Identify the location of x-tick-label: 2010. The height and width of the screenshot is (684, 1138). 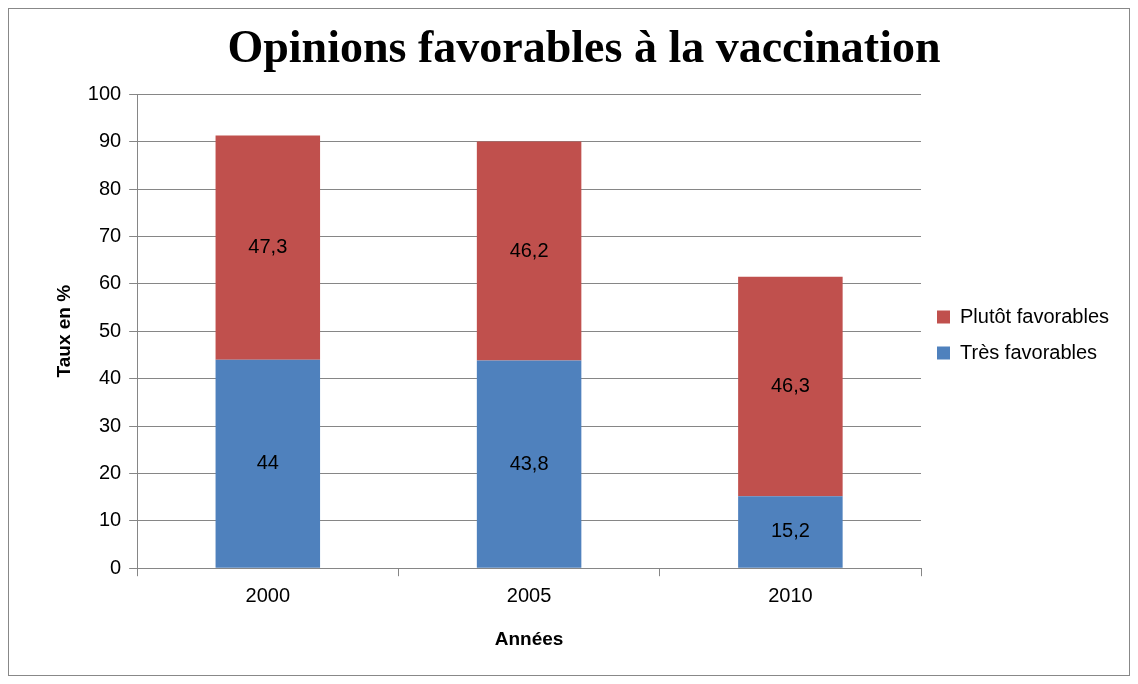
(790, 594).